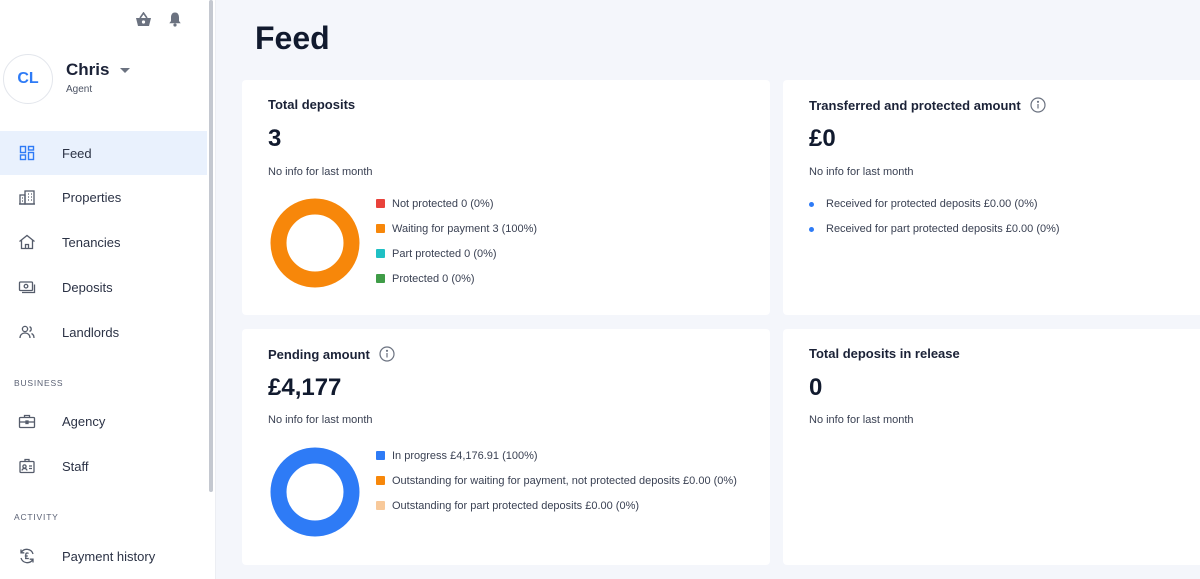 The height and width of the screenshot is (579, 1200). What do you see at coordinates (566, 254) in the screenshot?
I see `legend-item: Part protected 0 (0%)` at bounding box center [566, 254].